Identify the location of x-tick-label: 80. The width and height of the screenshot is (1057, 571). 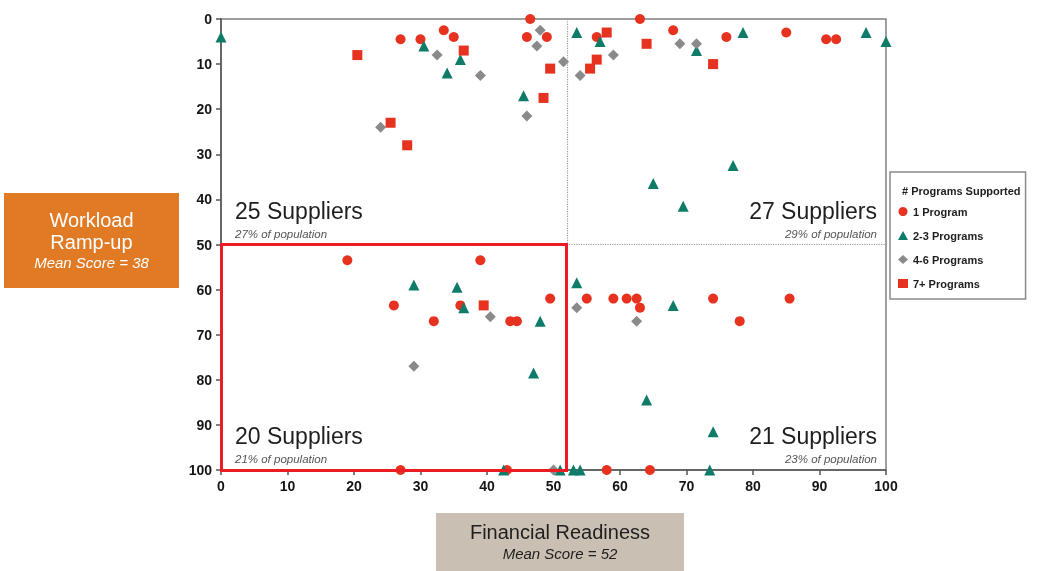
(753, 486).